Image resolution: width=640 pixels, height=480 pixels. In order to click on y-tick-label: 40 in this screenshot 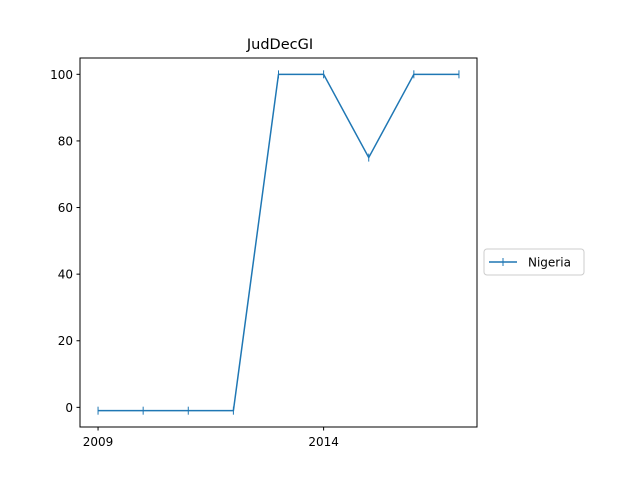, I will do `click(65, 275)`.